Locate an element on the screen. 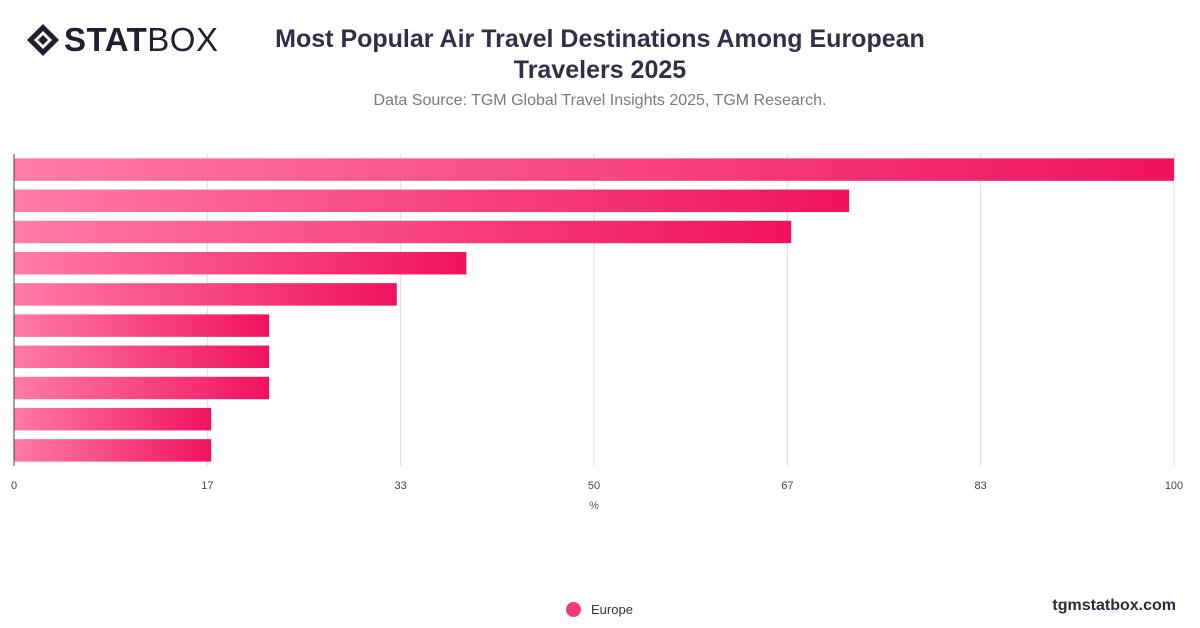  x-axis-label: % is located at coordinates (594, 506).